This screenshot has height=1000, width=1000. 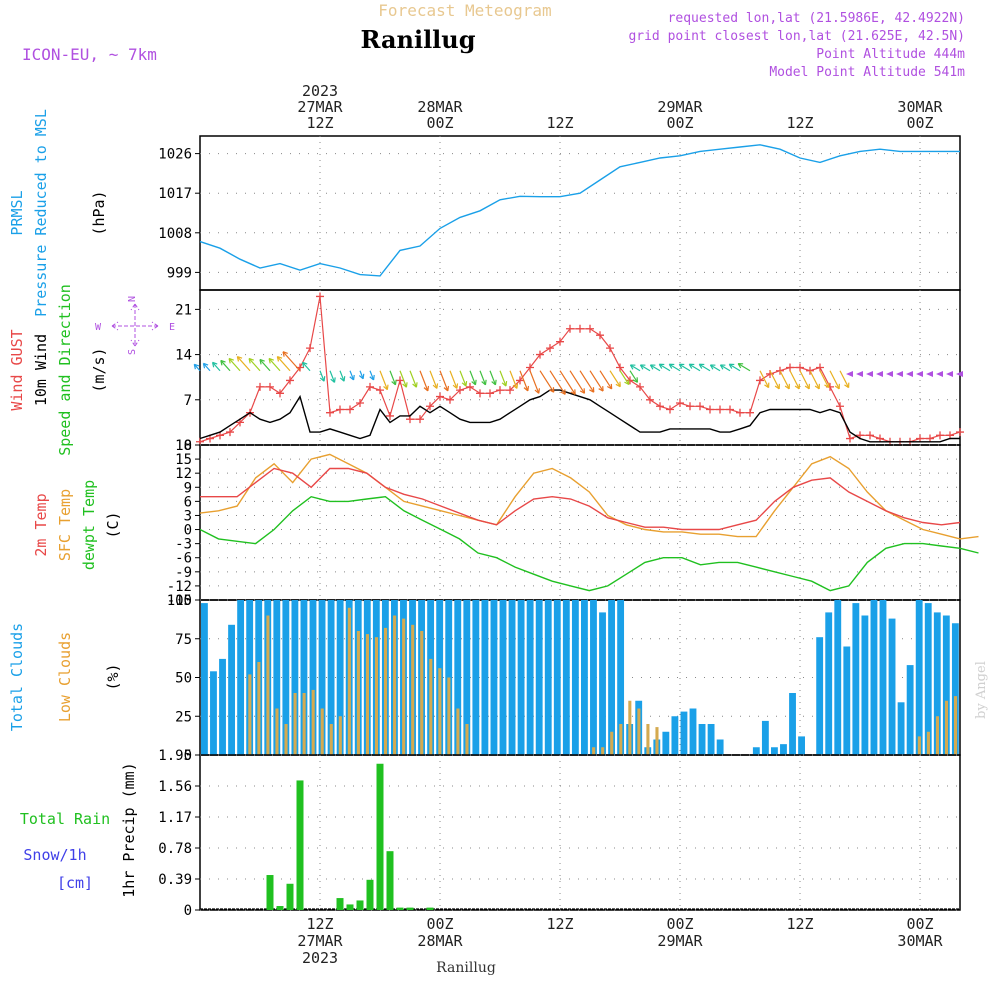 I want to click on bottom-time-label: 00Z, so click(x=679, y=924).